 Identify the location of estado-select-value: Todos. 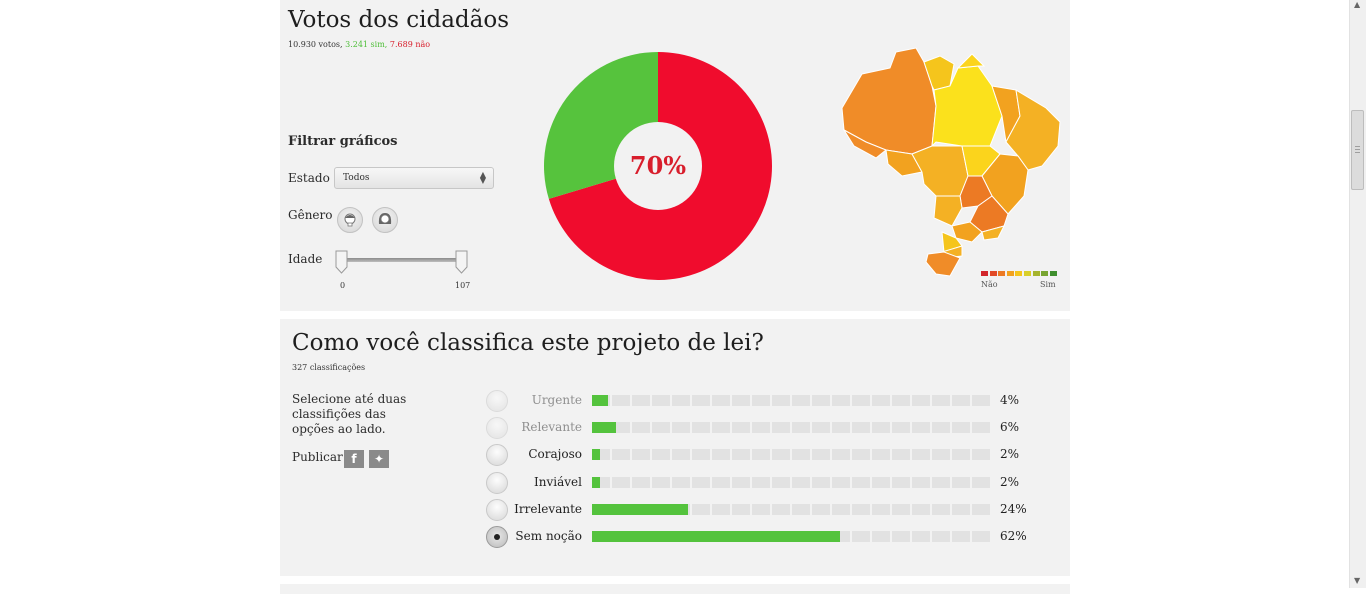
(356, 178).